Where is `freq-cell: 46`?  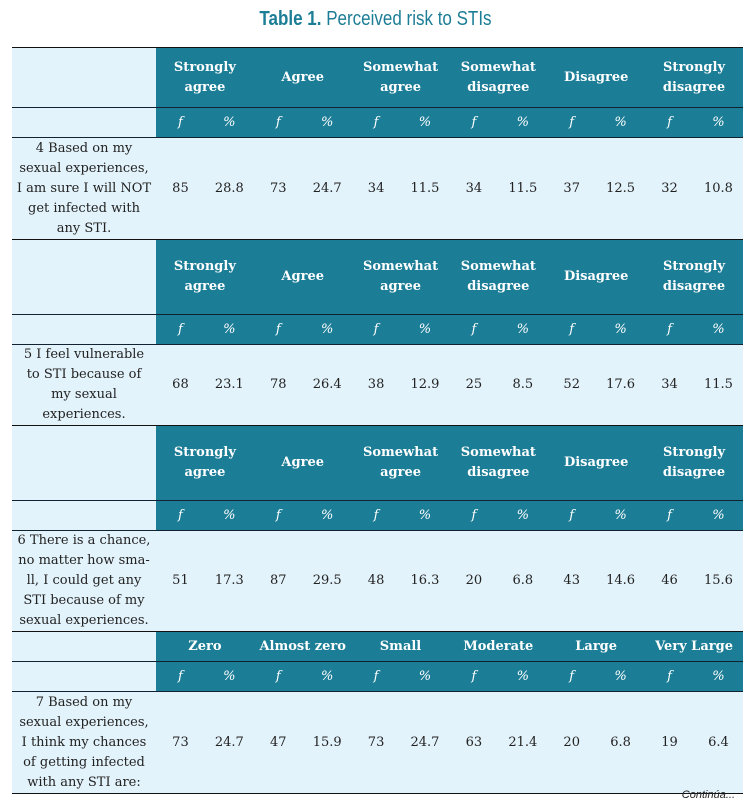 freq-cell: 46 is located at coordinates (669, 581).